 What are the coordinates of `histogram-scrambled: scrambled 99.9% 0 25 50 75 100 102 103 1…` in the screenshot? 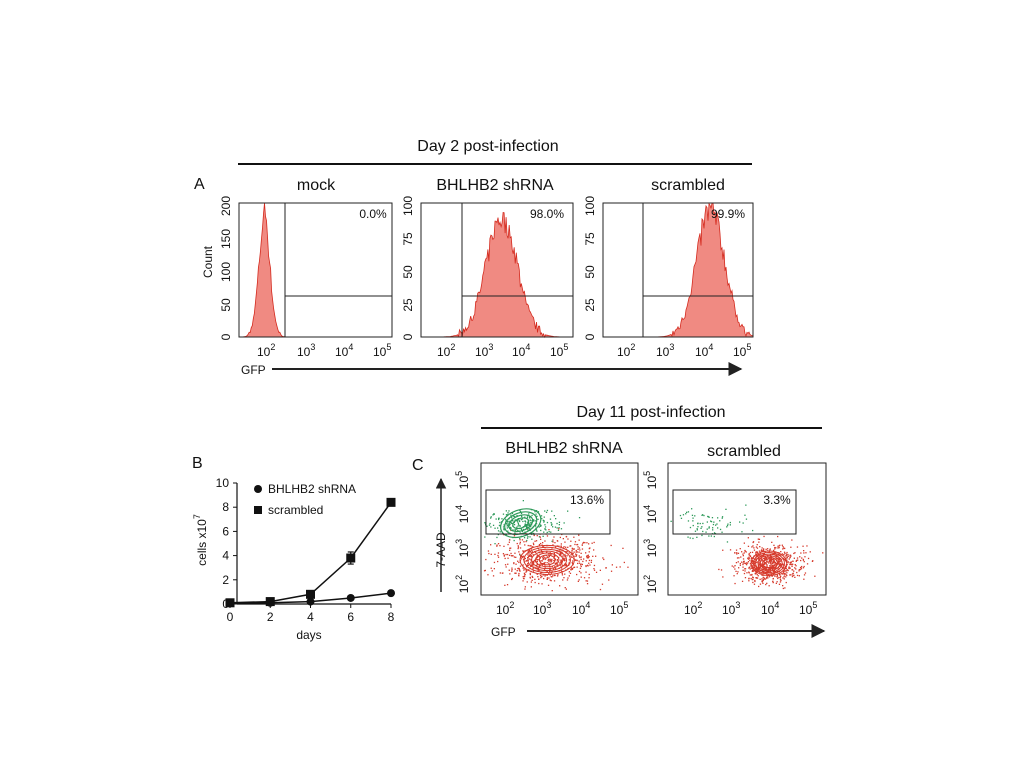 It's located at (668, 268).